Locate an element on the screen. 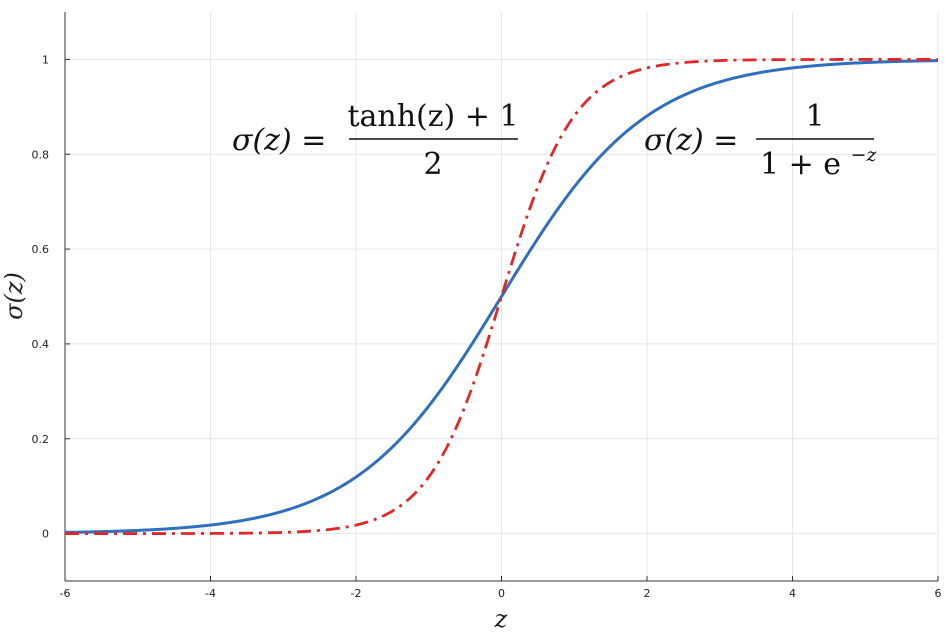  x-tick-label: 6 is located at coordinates (938, 593).